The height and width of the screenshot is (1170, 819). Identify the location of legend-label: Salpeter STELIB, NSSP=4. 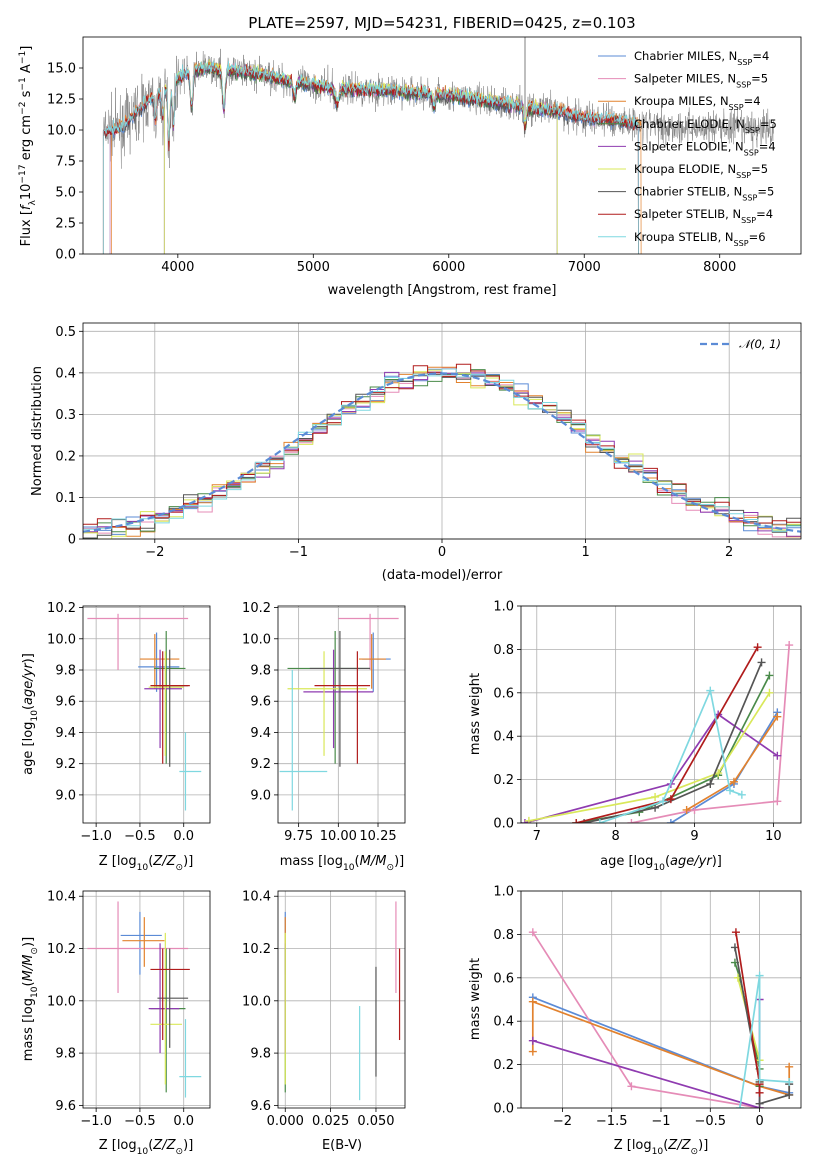
(703, 216).